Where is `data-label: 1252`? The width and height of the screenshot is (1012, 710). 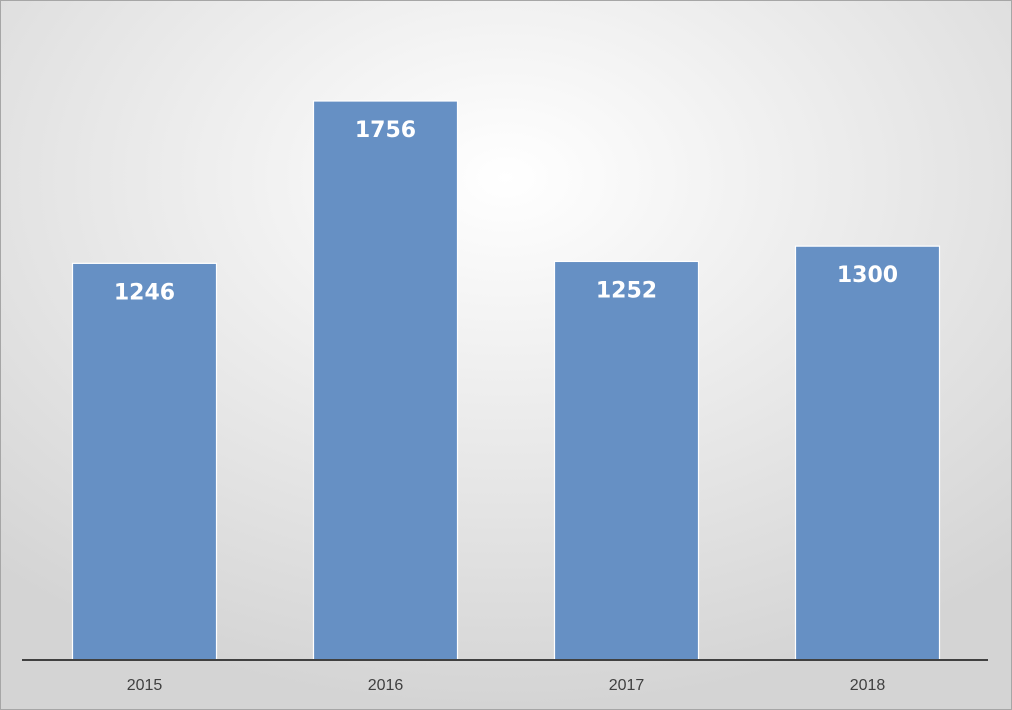 data-label: 1252 is located at coordinates (626, 290).